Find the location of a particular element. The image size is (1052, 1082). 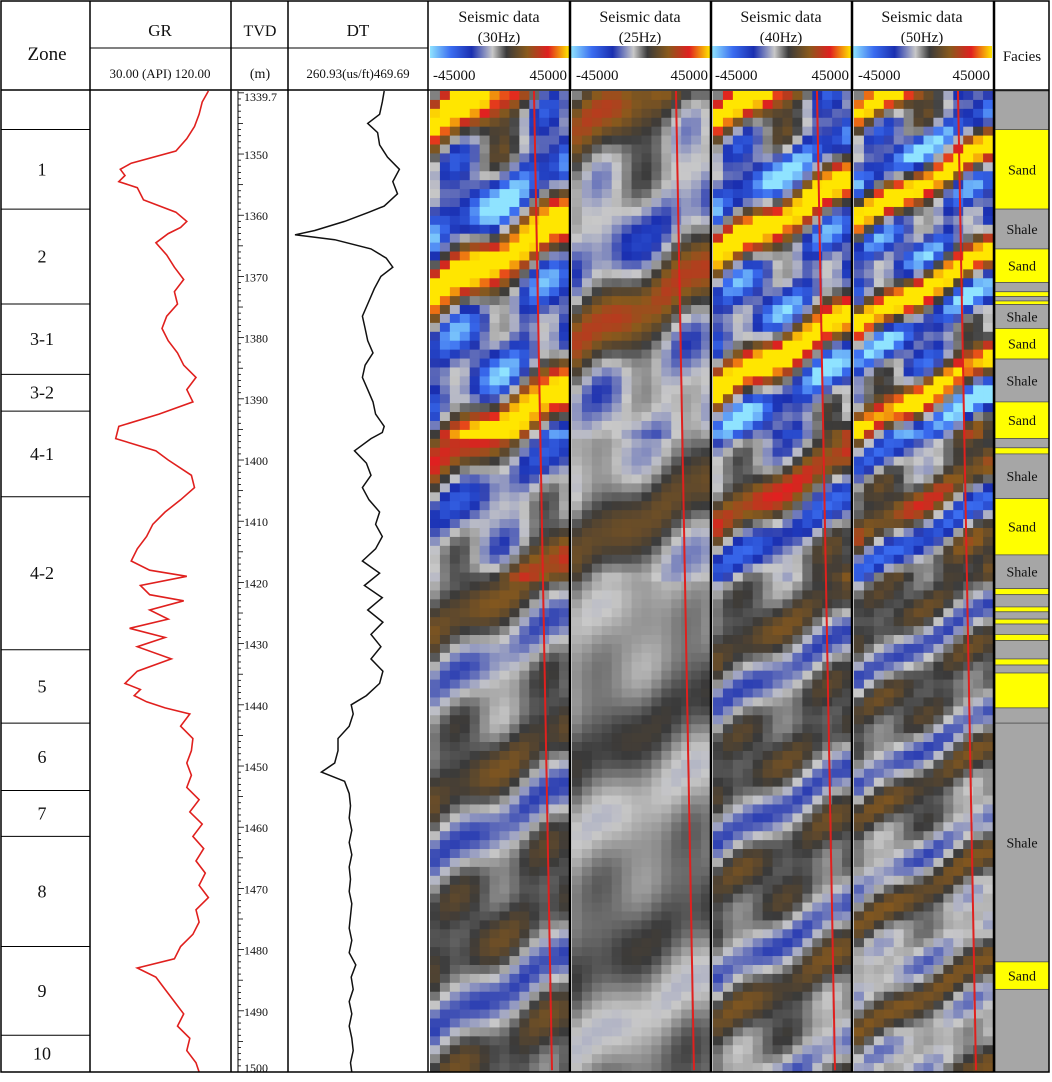

tvd-title: TVD is located at coordinates (260, 31).